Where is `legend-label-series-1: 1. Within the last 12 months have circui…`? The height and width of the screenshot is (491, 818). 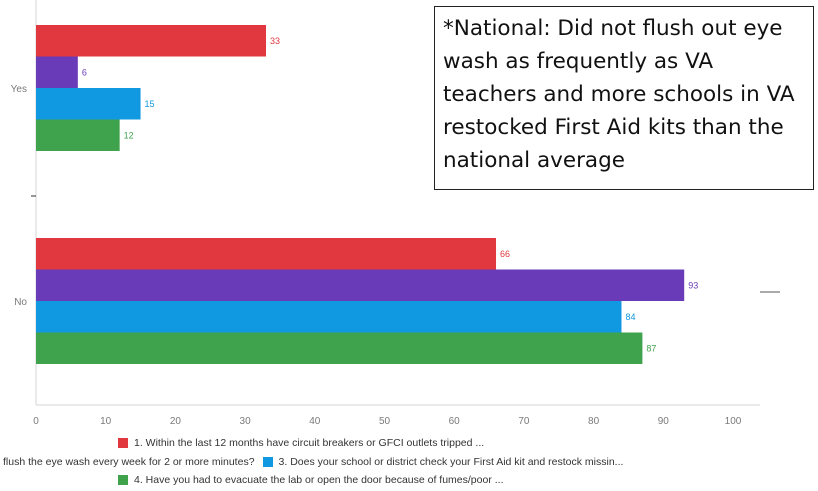 legend-label-series-1: 1. Within the last 12 months have circui… is located at coordinates (309, 443).